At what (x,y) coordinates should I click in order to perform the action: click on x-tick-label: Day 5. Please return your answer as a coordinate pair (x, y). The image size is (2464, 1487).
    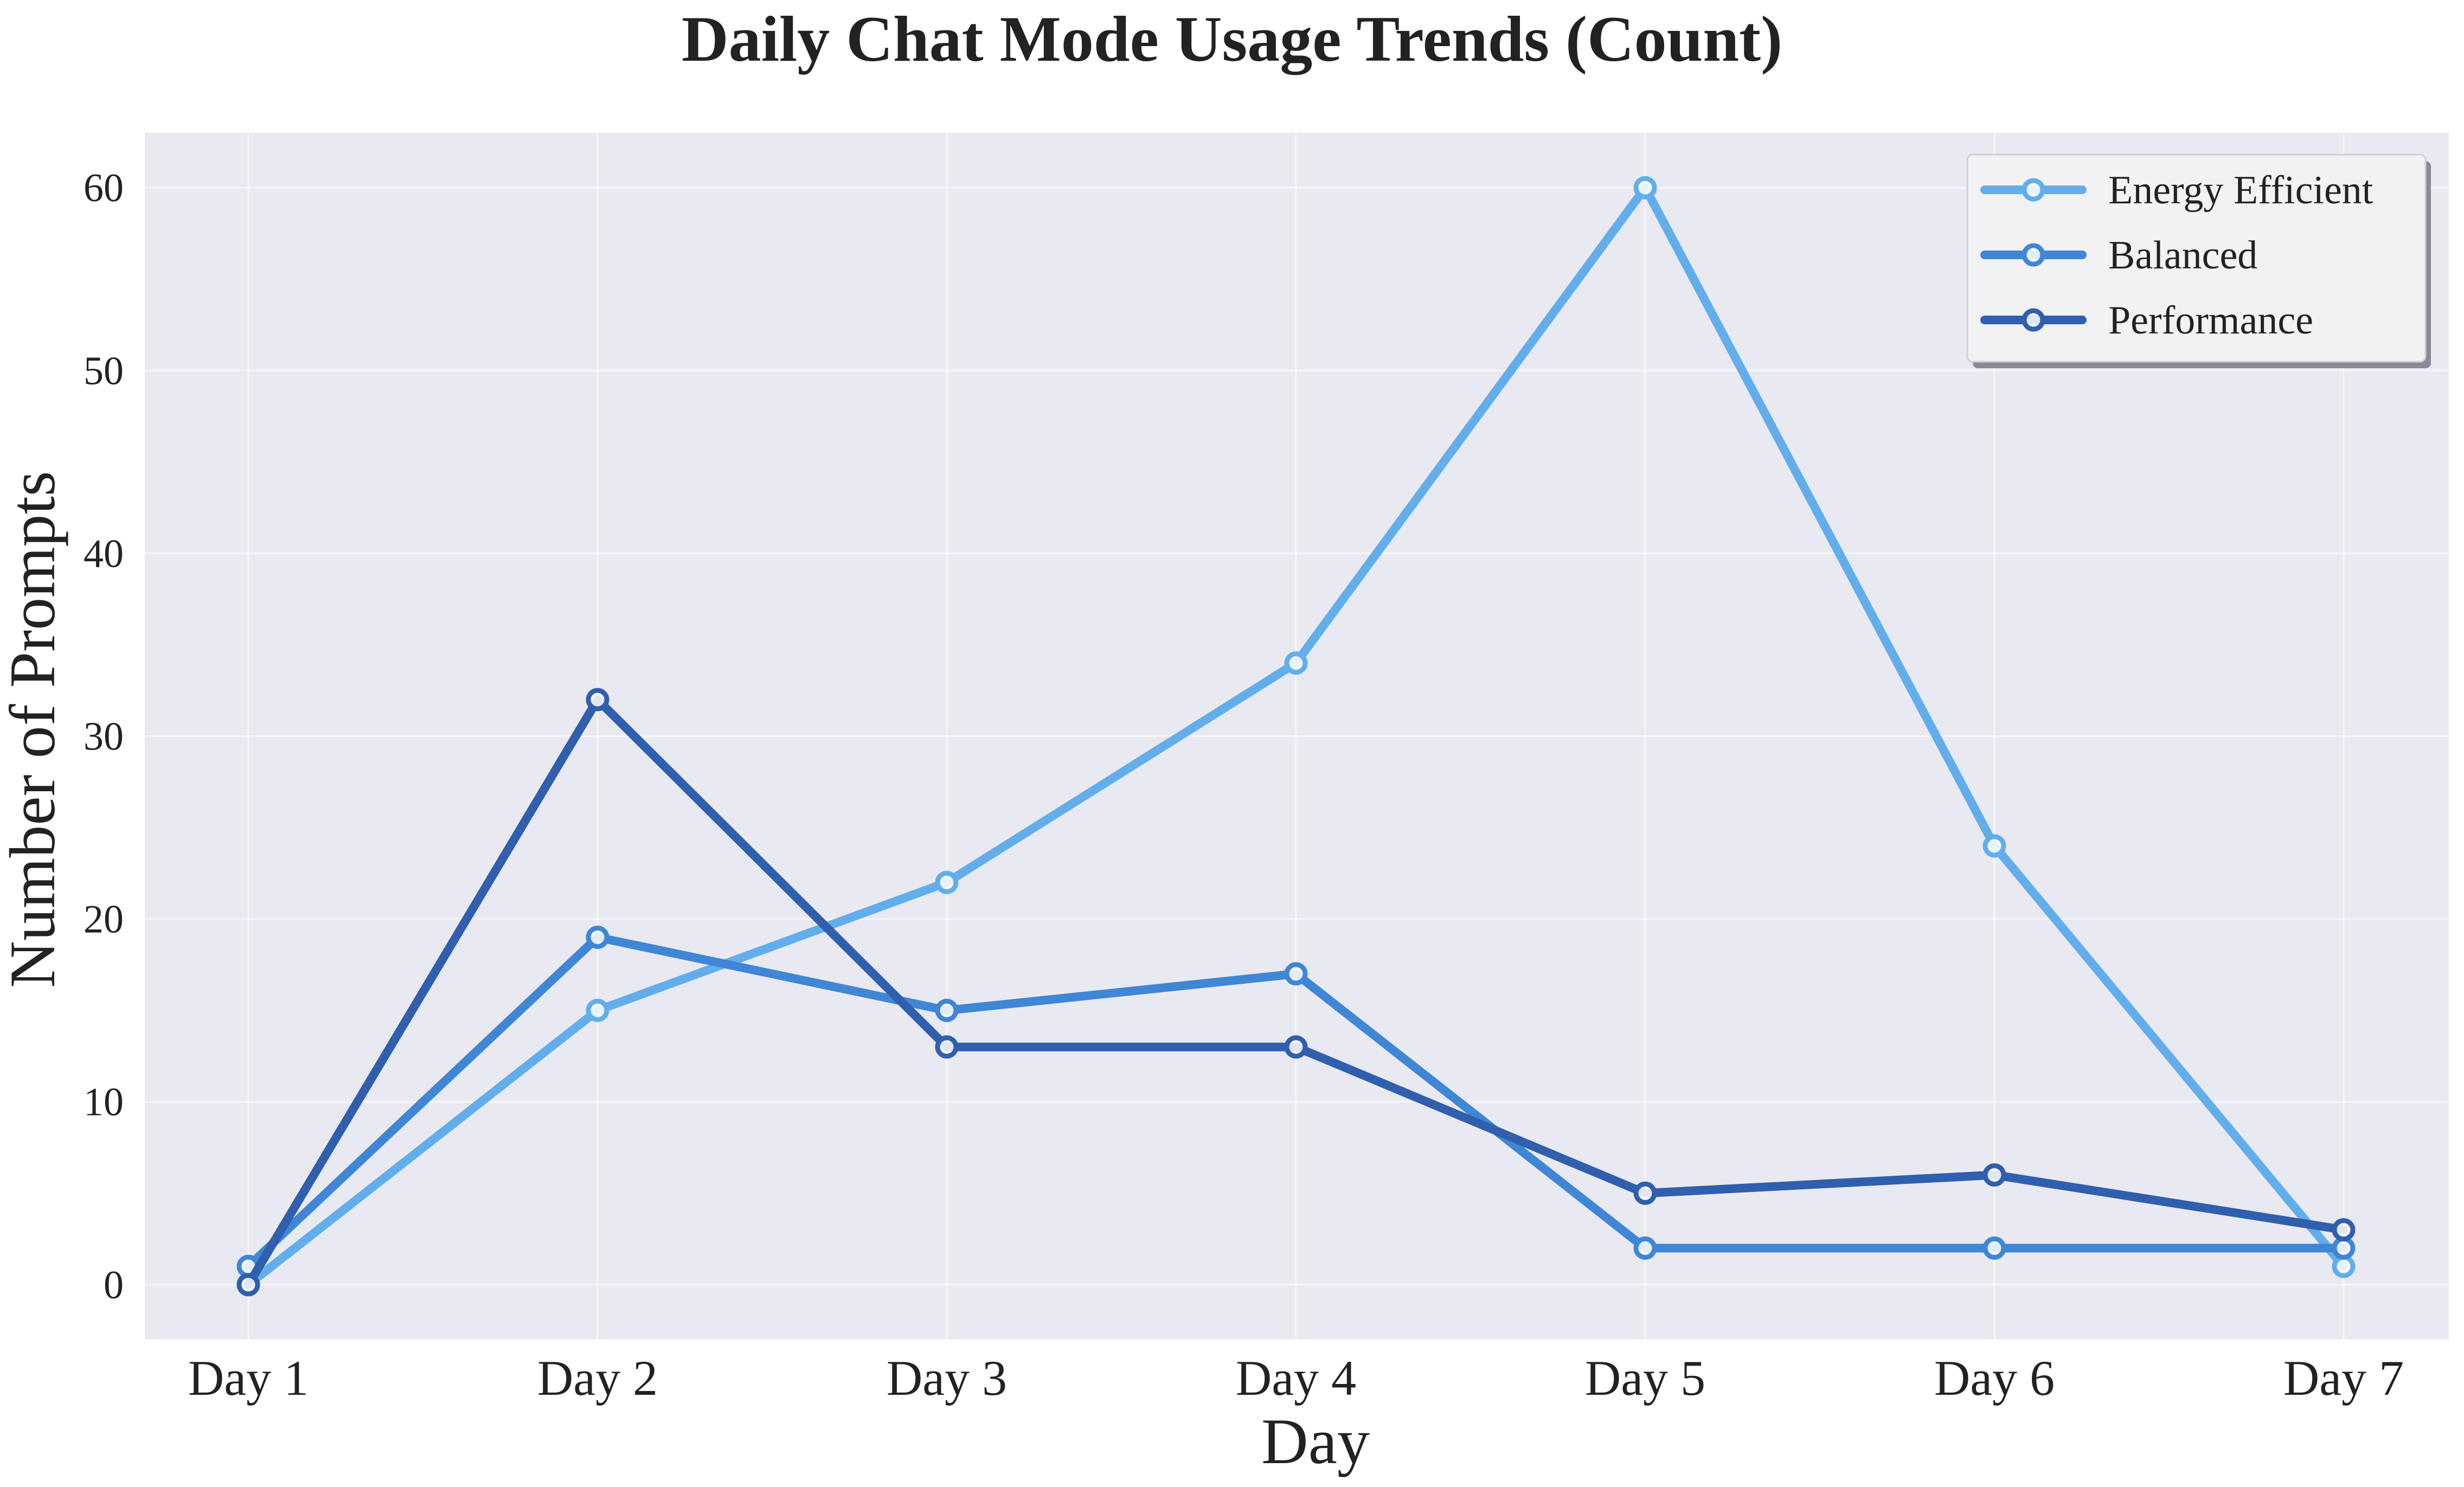
    Looking at the image, I should click on (1645, 1378).